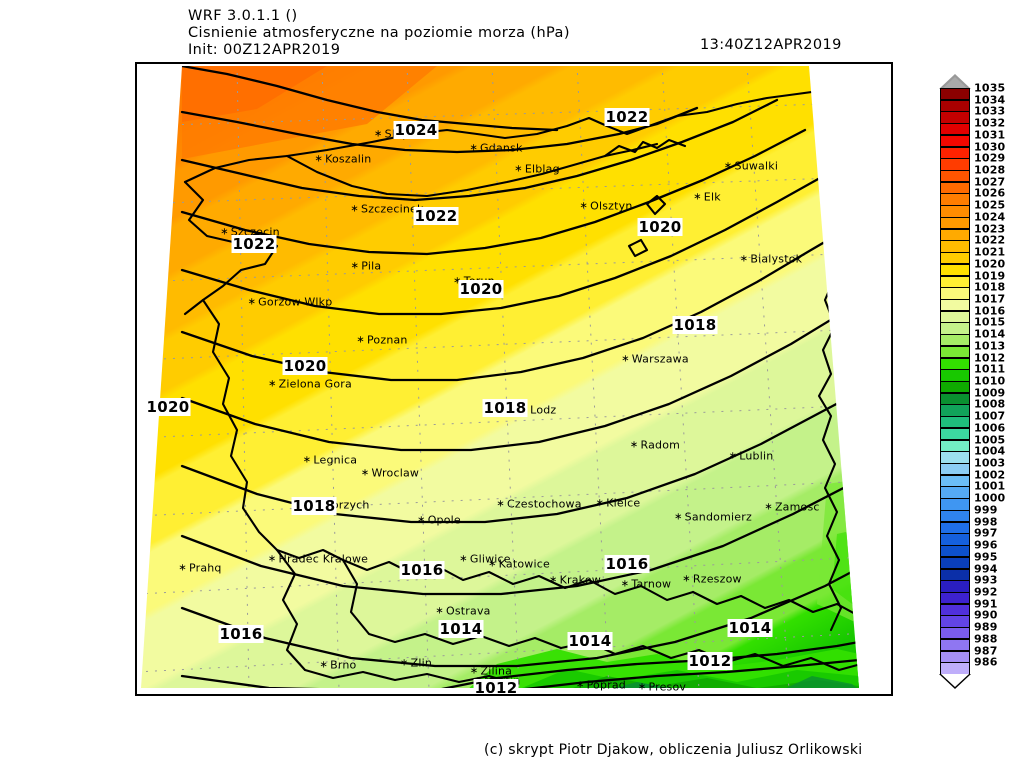  Describe the element at coordinates (990, 205) in the screenshot. I see `colorbar-tick-label: 1025` at that location.